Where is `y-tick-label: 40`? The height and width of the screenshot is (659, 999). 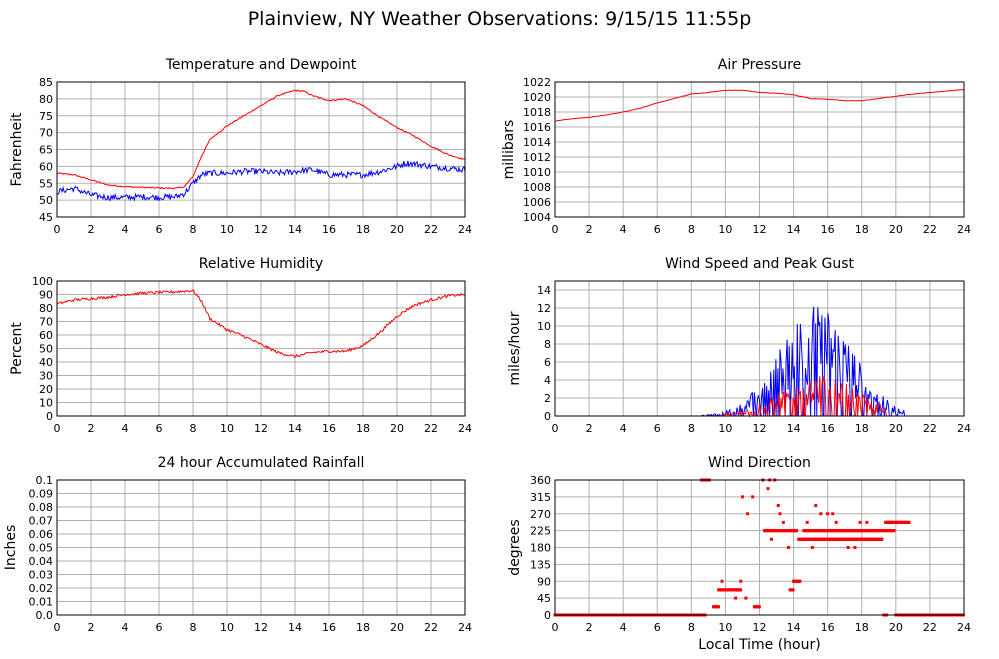
y-tick-label: 40 is located at coordinates (46, 362).